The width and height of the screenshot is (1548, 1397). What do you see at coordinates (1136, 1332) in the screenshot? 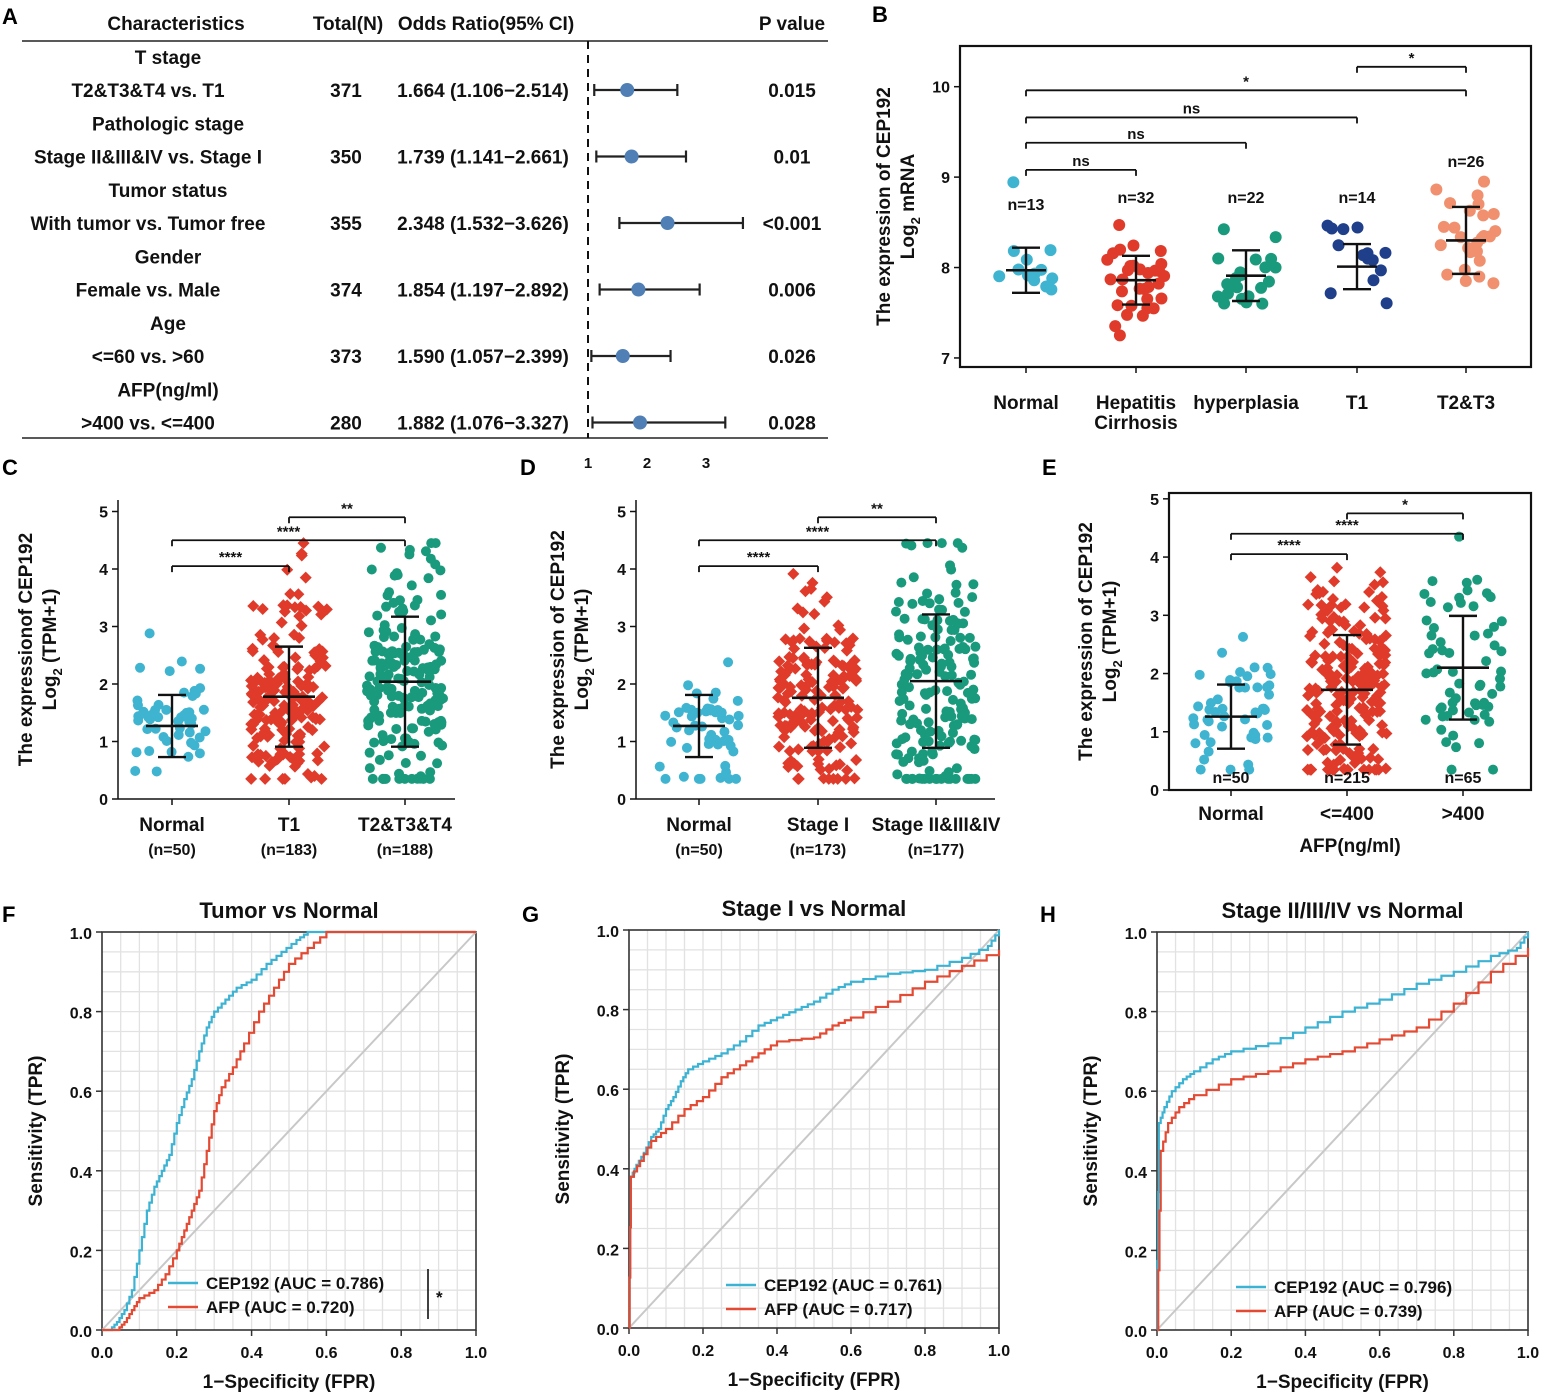
I see `y-tick-label: 0.0` at bounding box center [1136, 1332].